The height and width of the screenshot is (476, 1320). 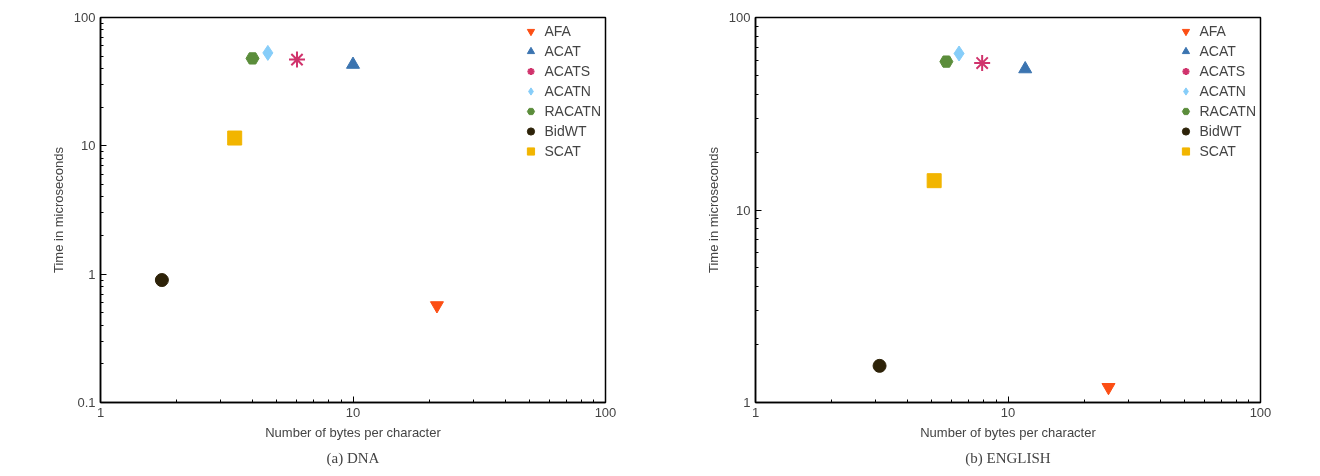 I want to click on y-tick-label: 1, so click(x=92, y=274).